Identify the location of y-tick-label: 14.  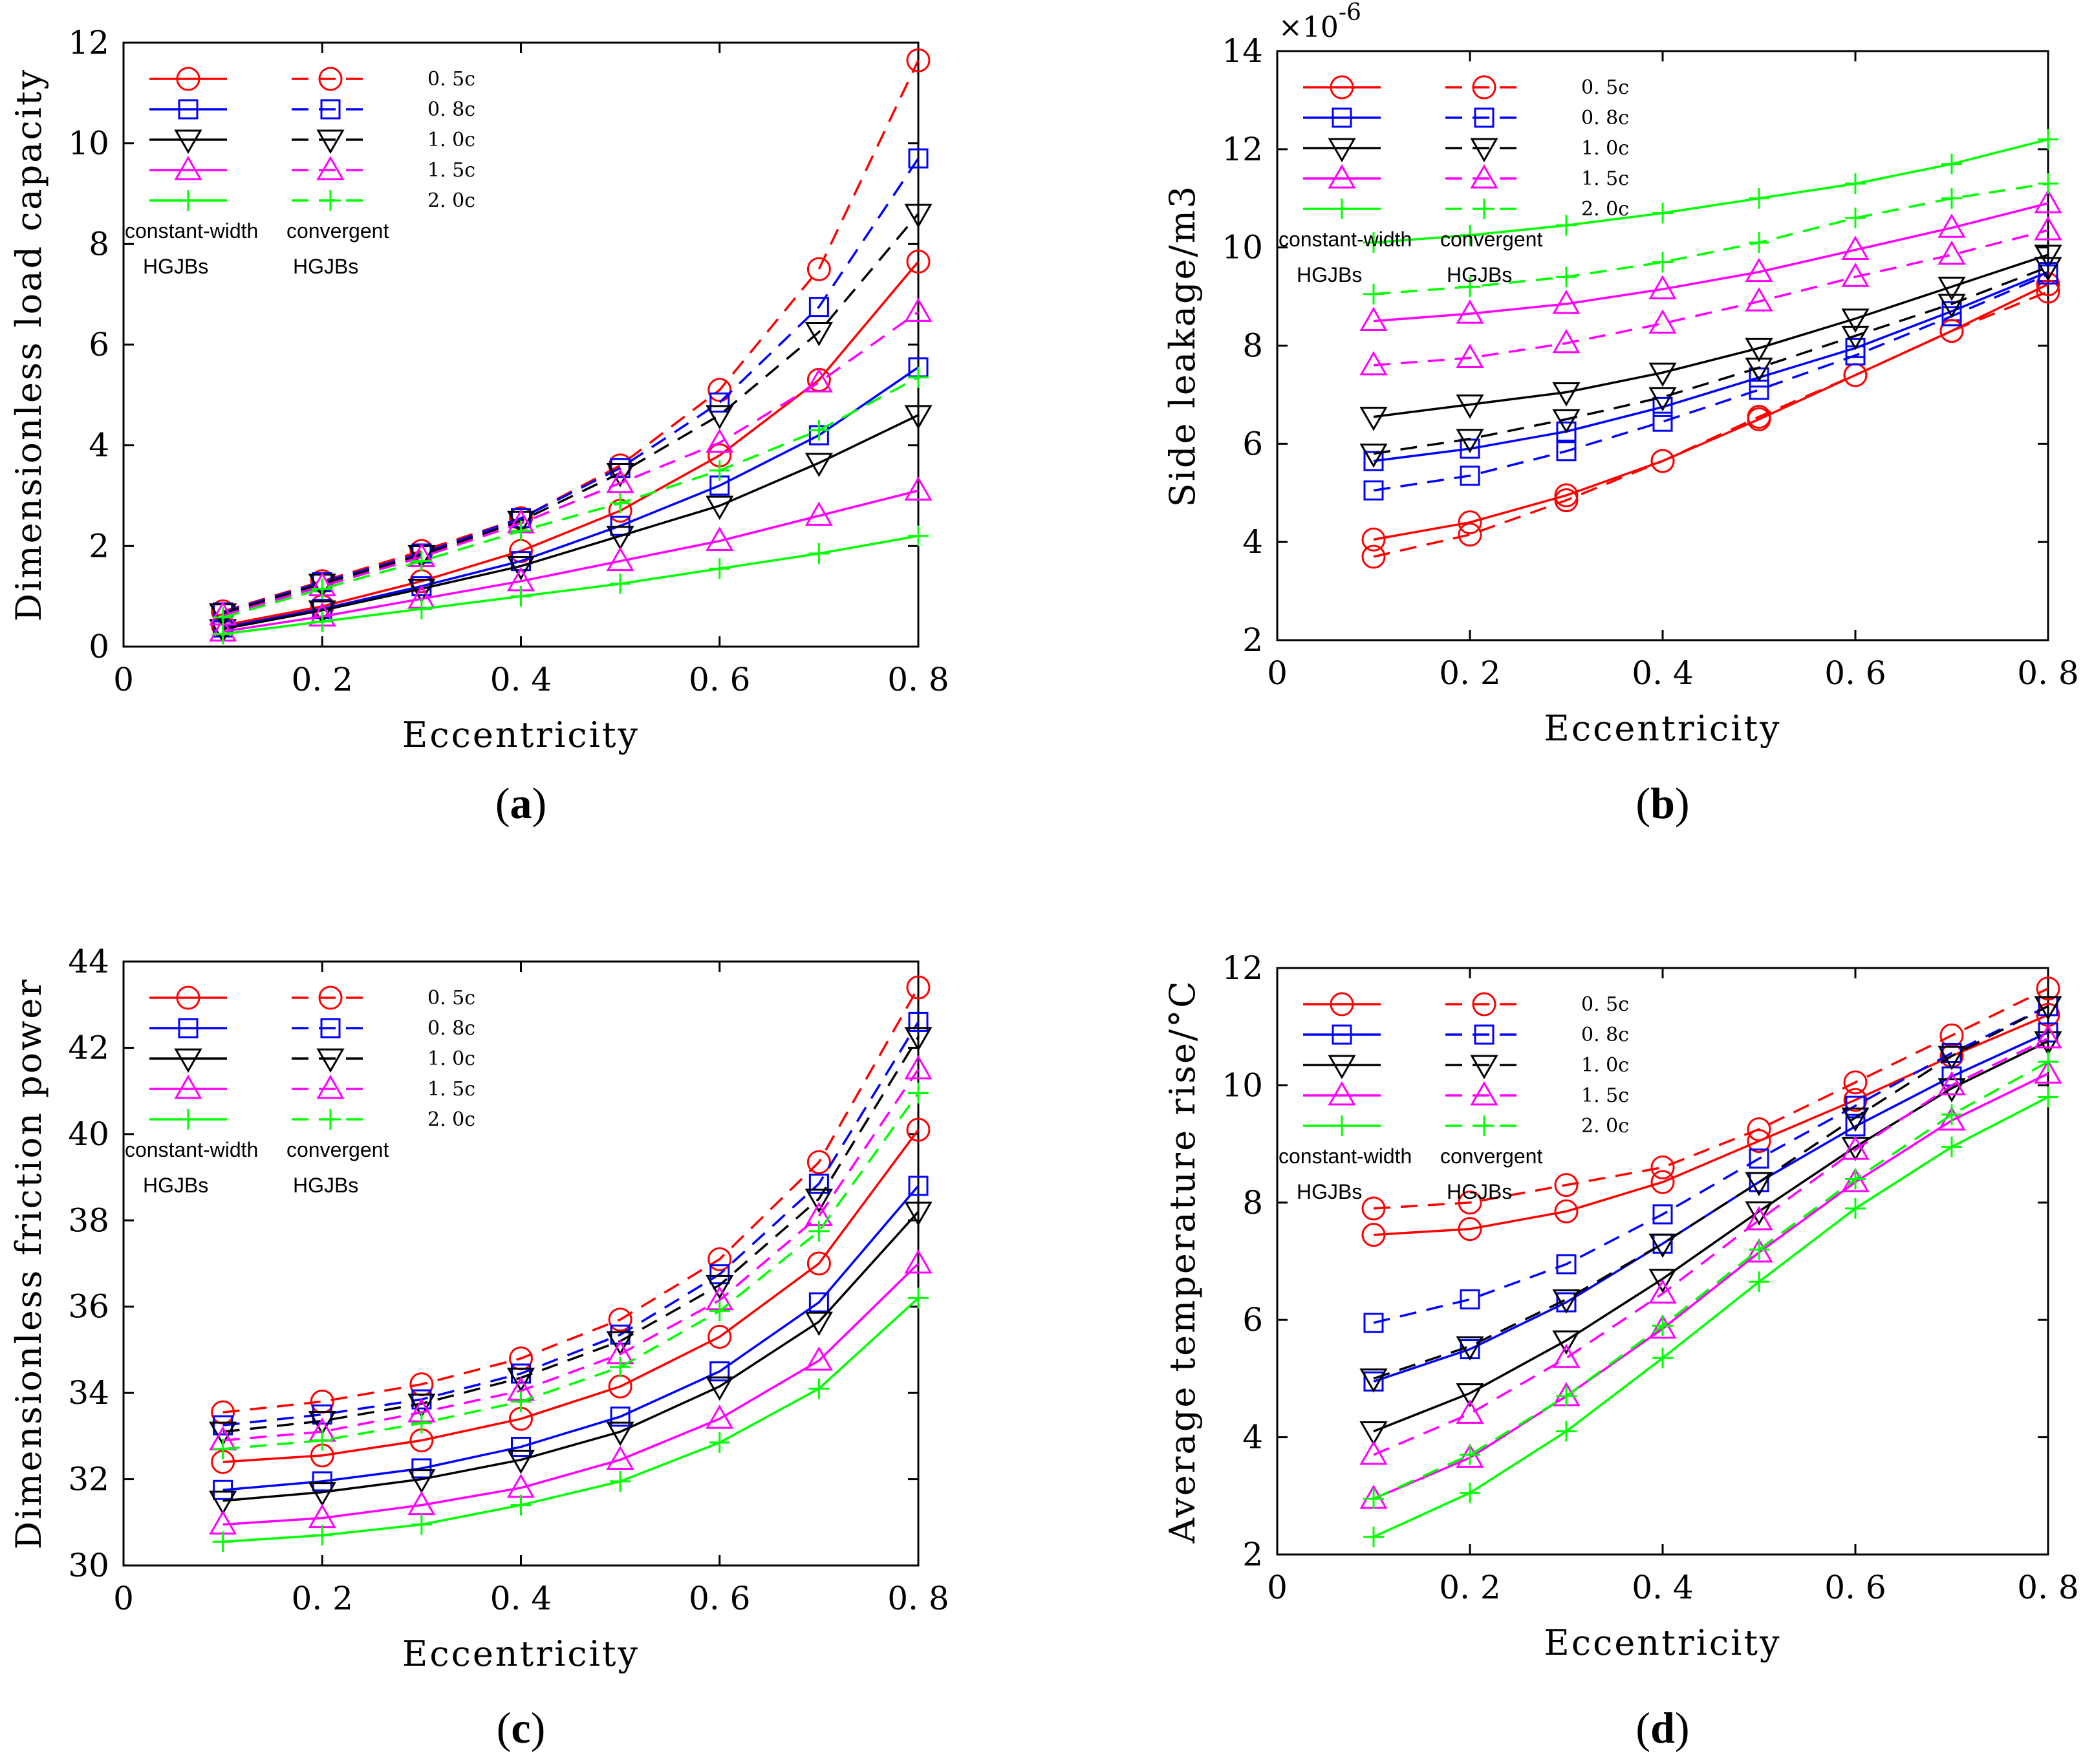
(1243, 51).